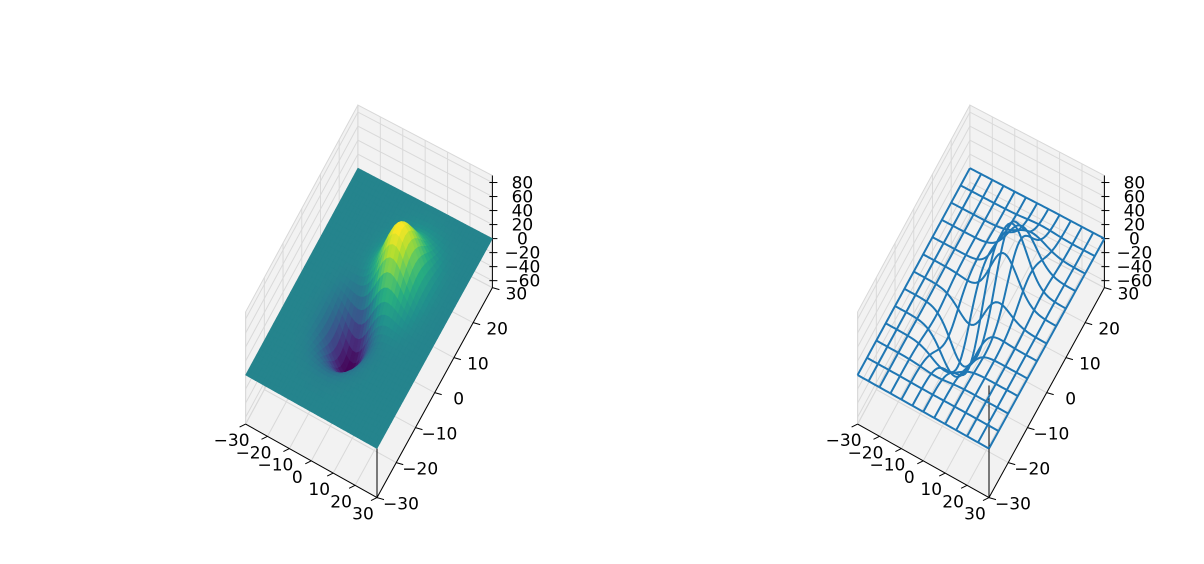  What do you see at coordinates (377, 445) in the screenshot?
I see `surface-patch` at bounding box center [377, 445].